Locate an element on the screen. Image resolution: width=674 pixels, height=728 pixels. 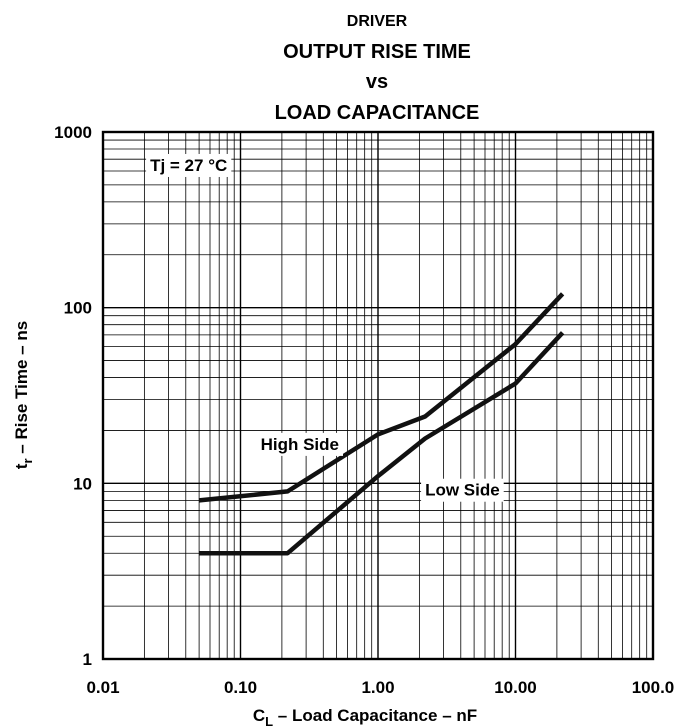
x-axis-ticks: 0.01 0.10 1.00 10.00 100.0 is located at coordinates (380, 687).